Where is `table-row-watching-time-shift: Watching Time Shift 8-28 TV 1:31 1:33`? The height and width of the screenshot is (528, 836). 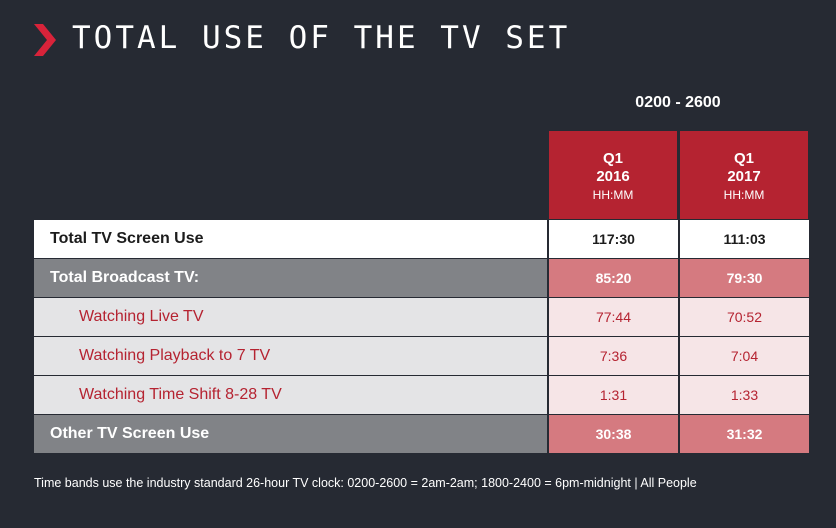
table-row-watching-time-shift: Watching Time Shift 8-28 TV 1:31 1:33 is located at coordinates (421, 395).